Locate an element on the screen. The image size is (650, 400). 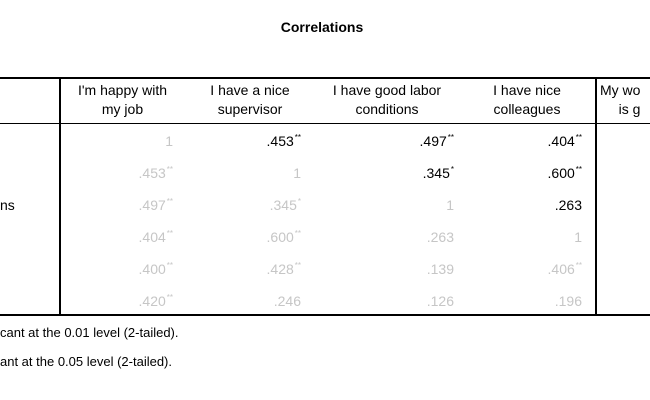
header-divider is located at coordinates (325, 123).